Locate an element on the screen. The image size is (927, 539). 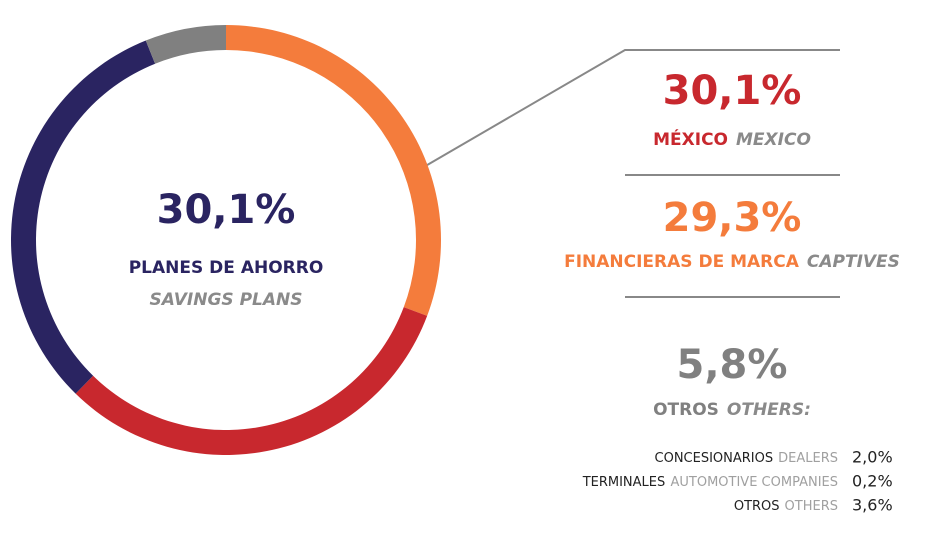
breakdown-label: CONCESIONARIOS DEALERS is located at coordinates (746, 458).